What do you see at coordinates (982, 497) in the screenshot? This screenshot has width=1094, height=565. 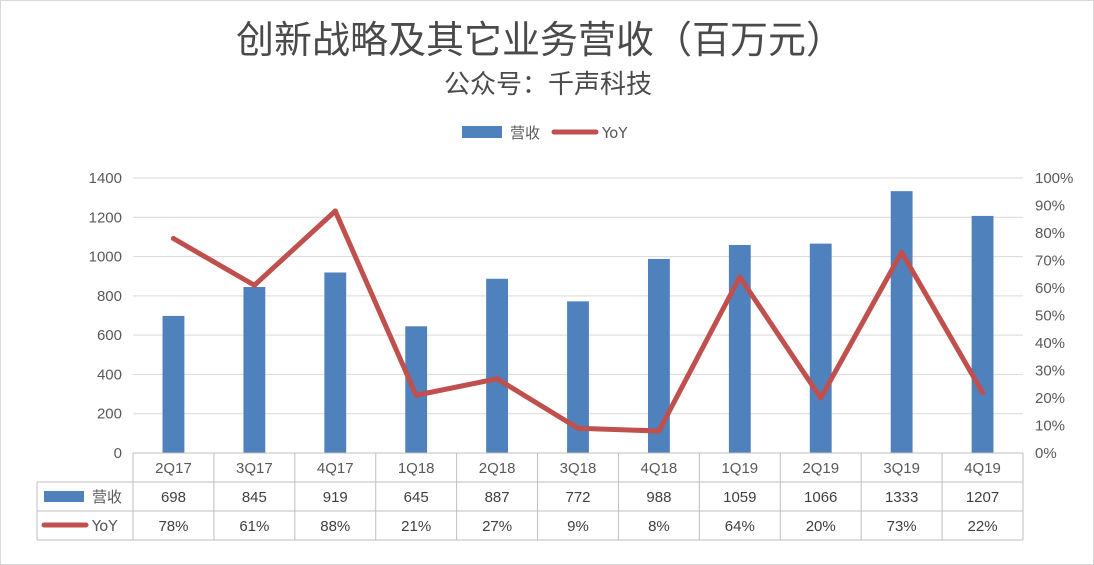 I see `table-cell-revenue: 1207` at bounding box center [982, 497].